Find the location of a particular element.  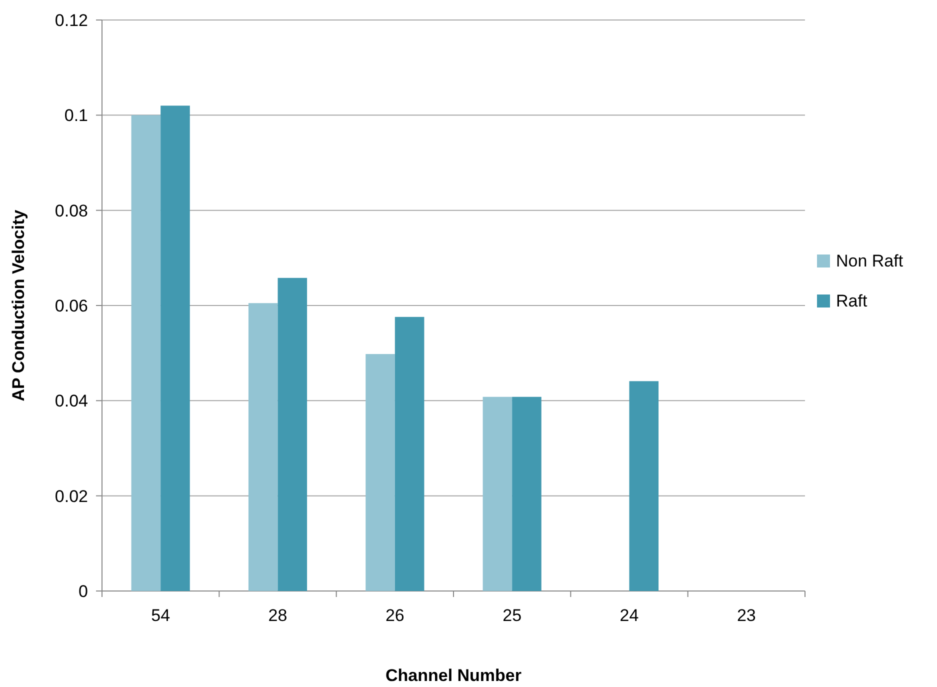

y-tick-label: 0.04 is located at coordinates (71, 401).